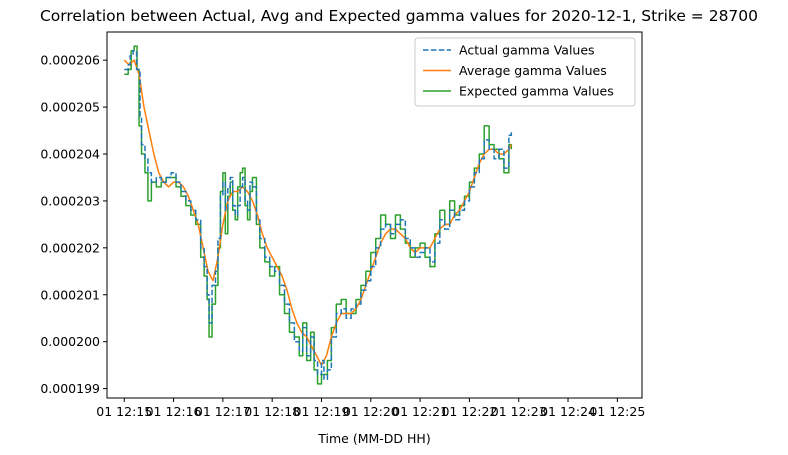 Image resolution: width=788 pixels, height=455 pixels. Describe the element at coordinates (469, 411) in the screenshot. I see `x-tick-label: 01 12:22` at that location.